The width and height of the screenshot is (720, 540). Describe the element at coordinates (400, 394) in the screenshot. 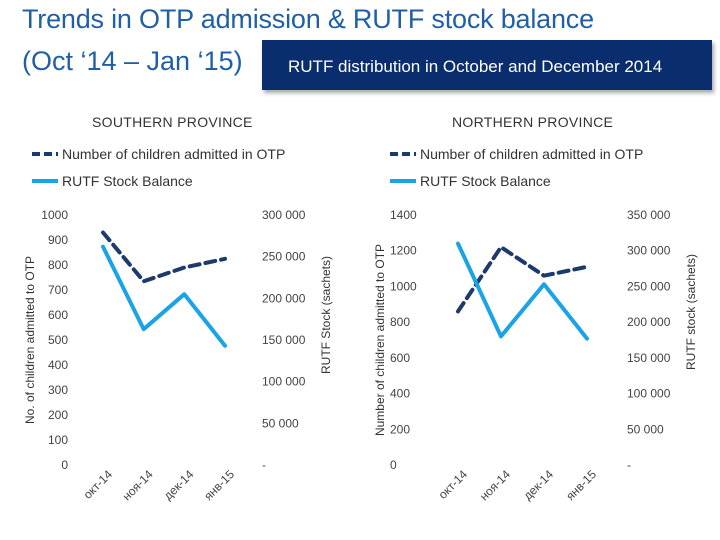

I see `north-left-tick: 400` at that location.